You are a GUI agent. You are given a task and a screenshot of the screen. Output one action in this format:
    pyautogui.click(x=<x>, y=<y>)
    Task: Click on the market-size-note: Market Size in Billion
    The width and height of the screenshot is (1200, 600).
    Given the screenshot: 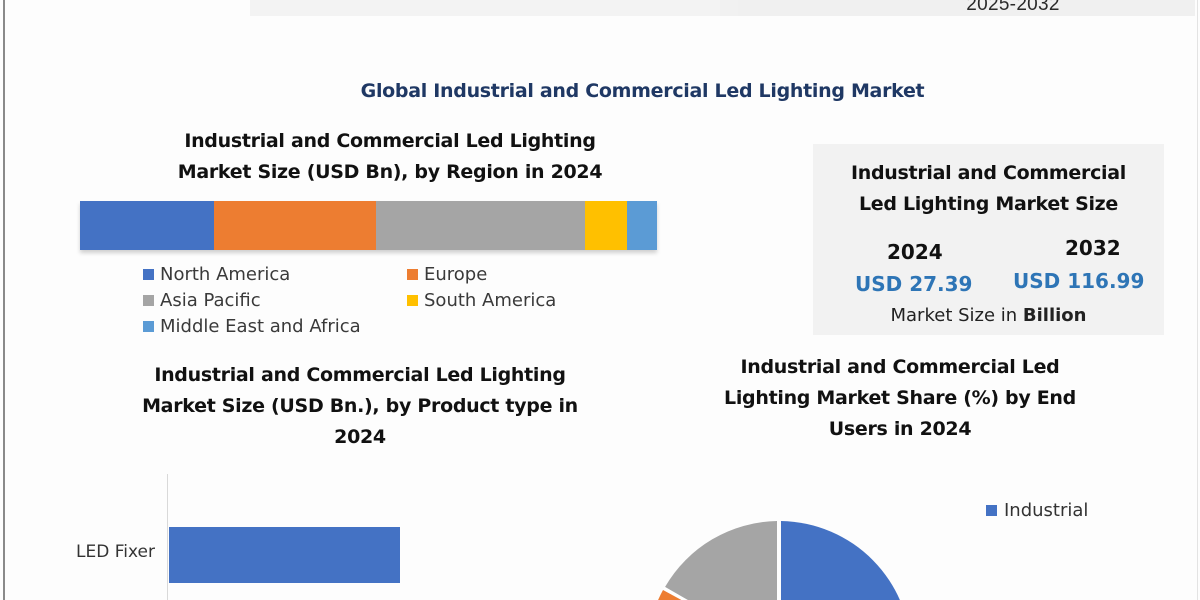 What is the action you would take?
    pyautogui.click(x=988, y=315)
    